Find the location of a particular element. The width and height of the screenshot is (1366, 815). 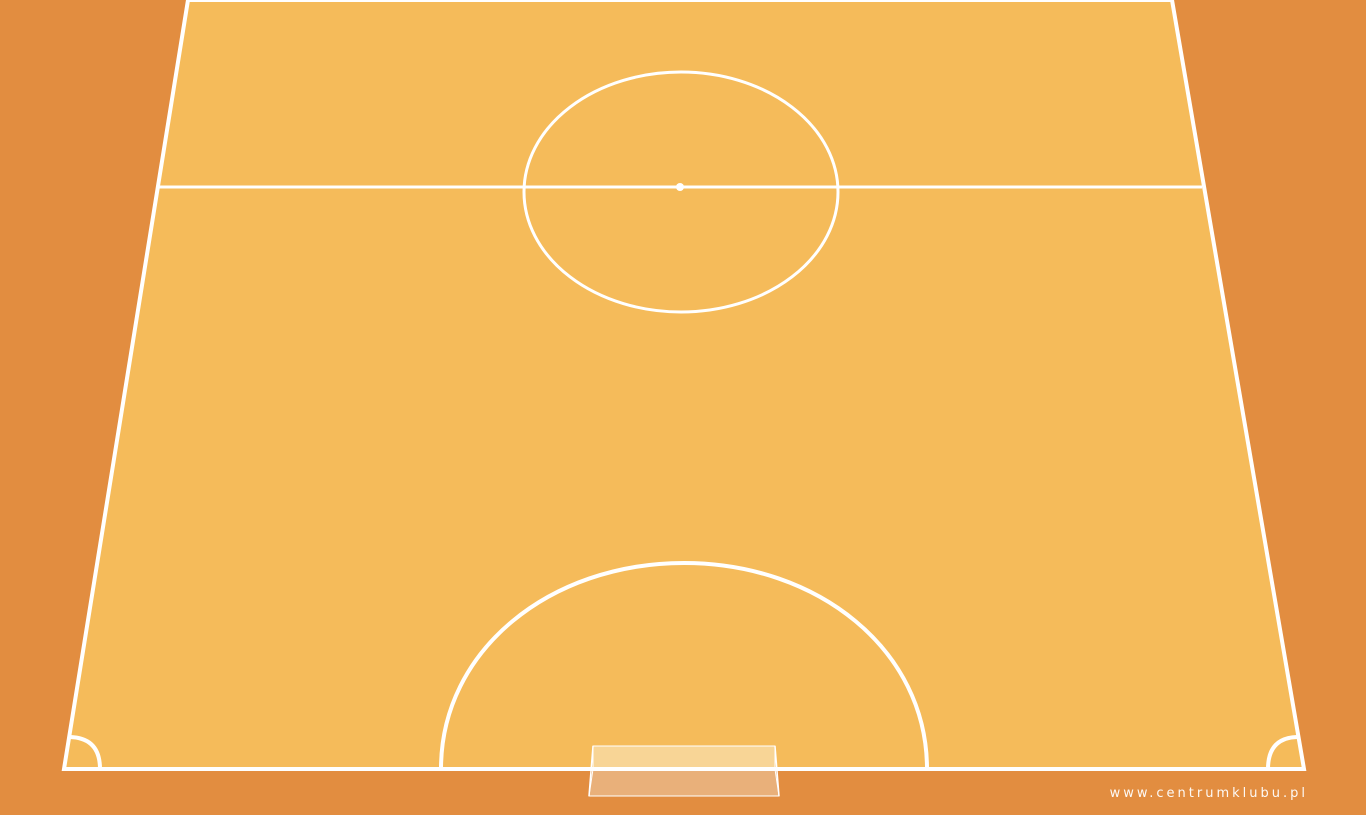

goal-back is located at coordinates (684, 757).